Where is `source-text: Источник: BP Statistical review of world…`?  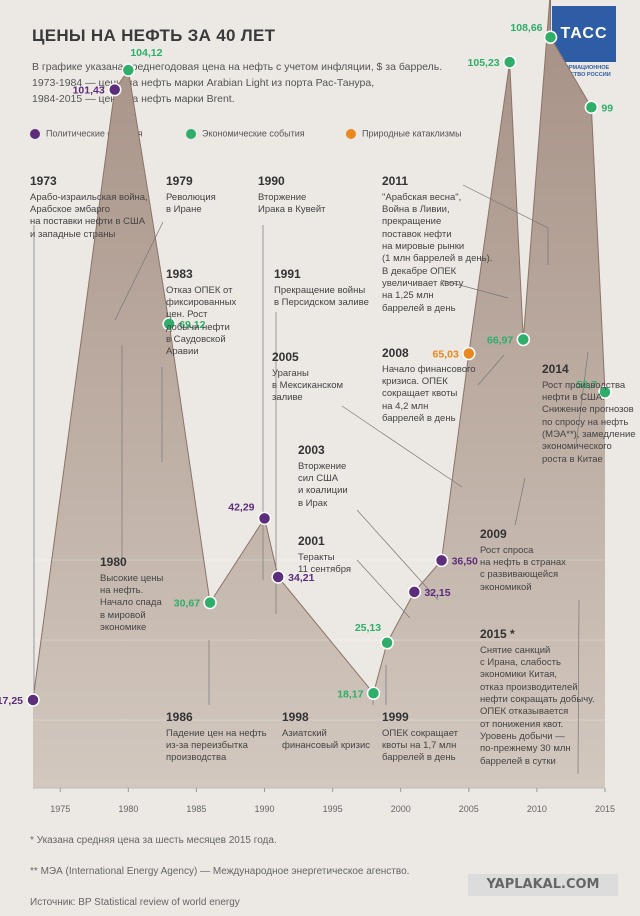 source-text: Источник: BP Statistical review of world… is located at coordinates (135, 902).